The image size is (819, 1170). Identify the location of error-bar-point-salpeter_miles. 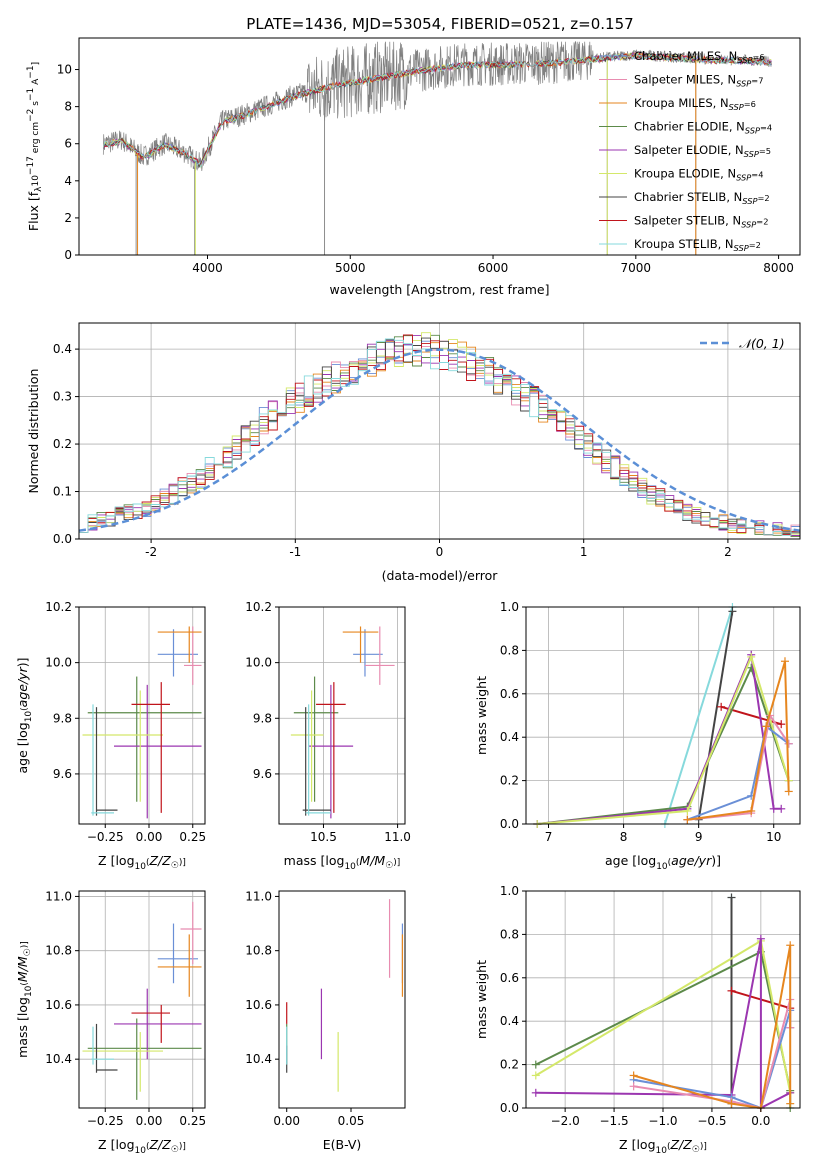
(379, 655).